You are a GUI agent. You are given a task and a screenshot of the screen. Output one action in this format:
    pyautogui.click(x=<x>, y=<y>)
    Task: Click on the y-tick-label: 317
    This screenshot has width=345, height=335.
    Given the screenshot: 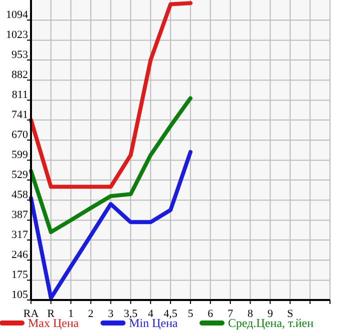 What is the action you would take?
    pyautogui.click(x=20, y=234)
    